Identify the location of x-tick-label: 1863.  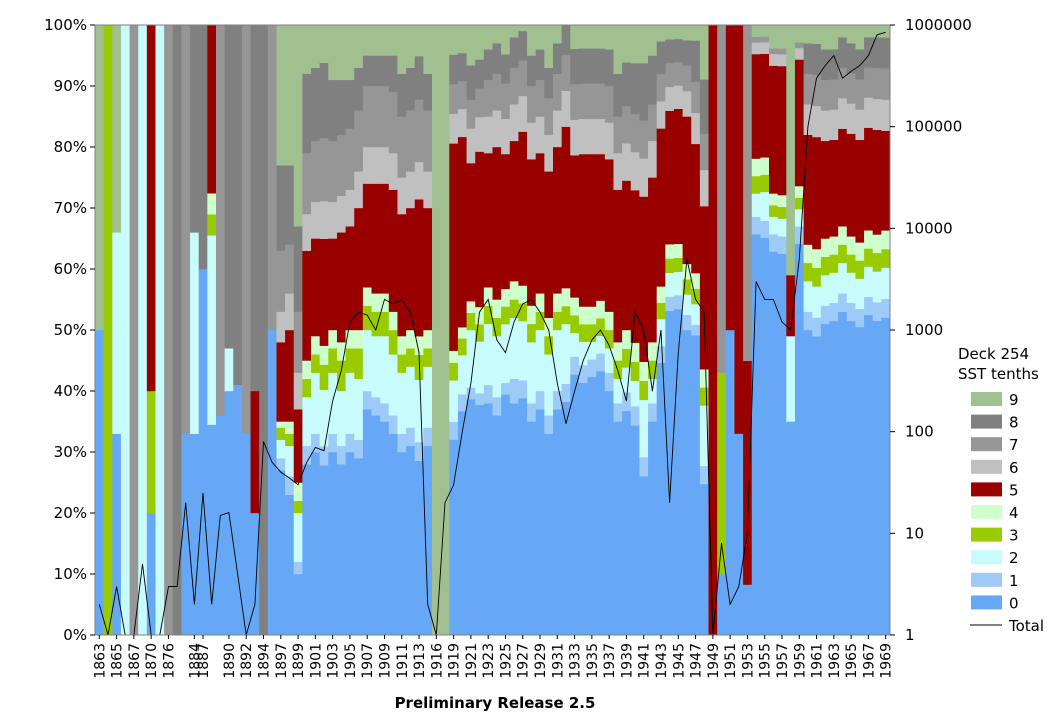
(100, 661).